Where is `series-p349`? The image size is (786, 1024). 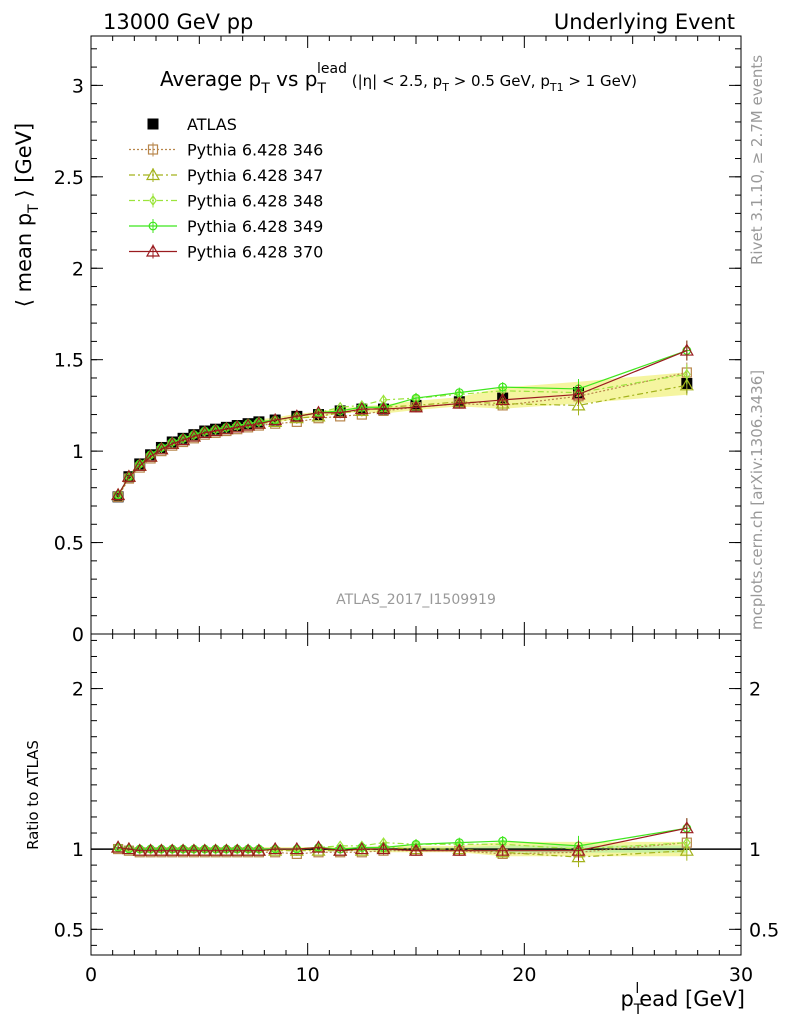
series-p349 is located at coordinates (402, 420).